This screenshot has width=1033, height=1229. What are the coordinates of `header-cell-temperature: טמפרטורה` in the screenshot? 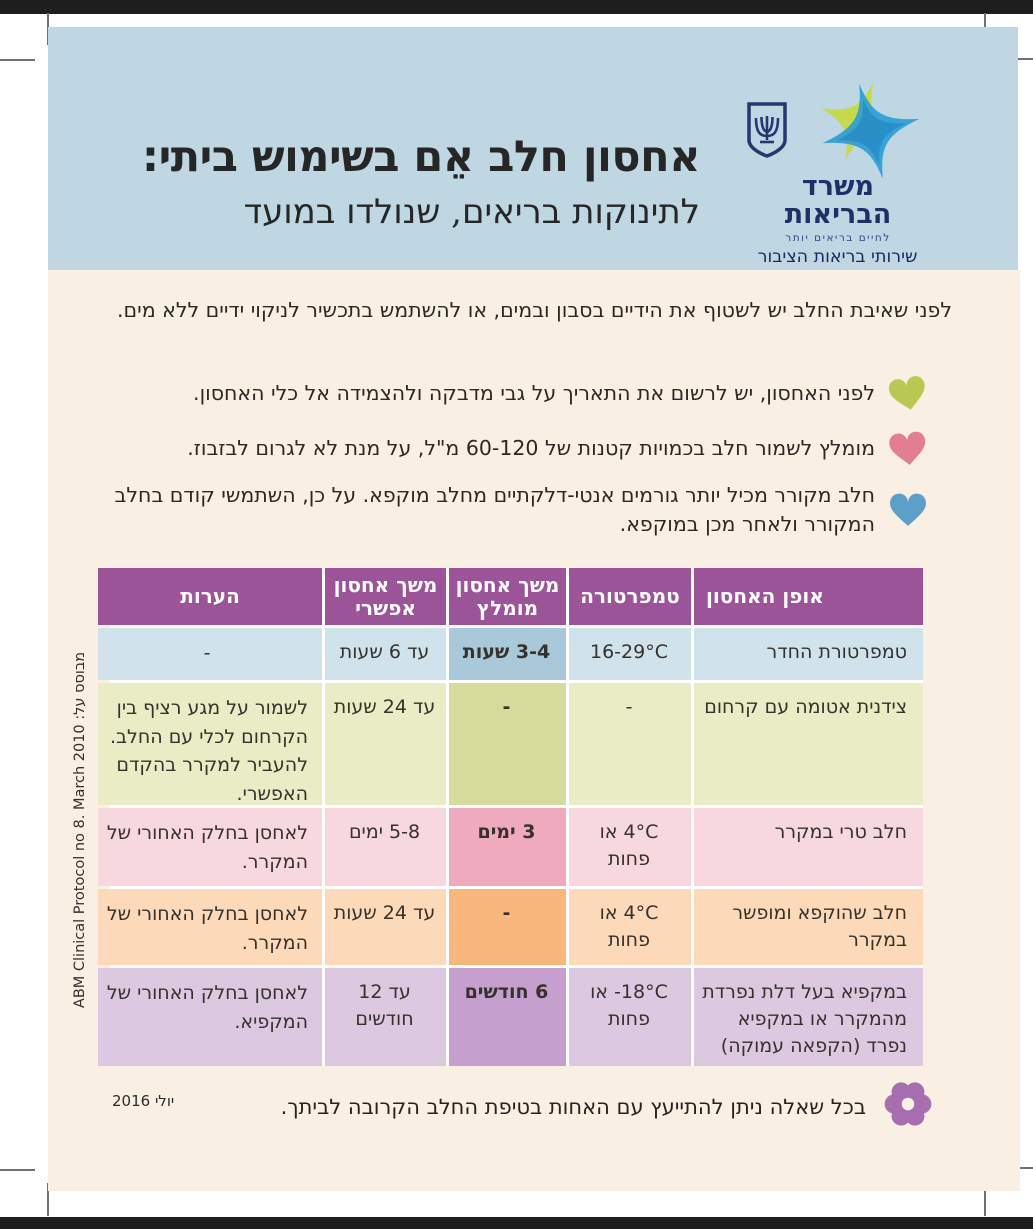 It's located at (630, 596).